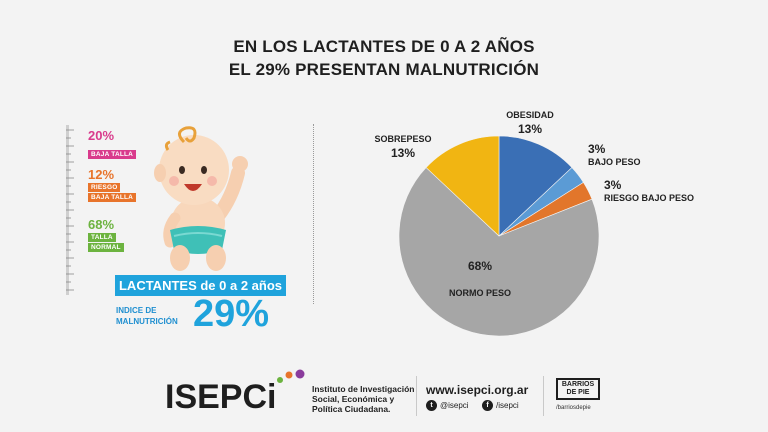 The image size is (768, 432). I want to click on partner-line-1: BARRIOS, so click(578, 384).